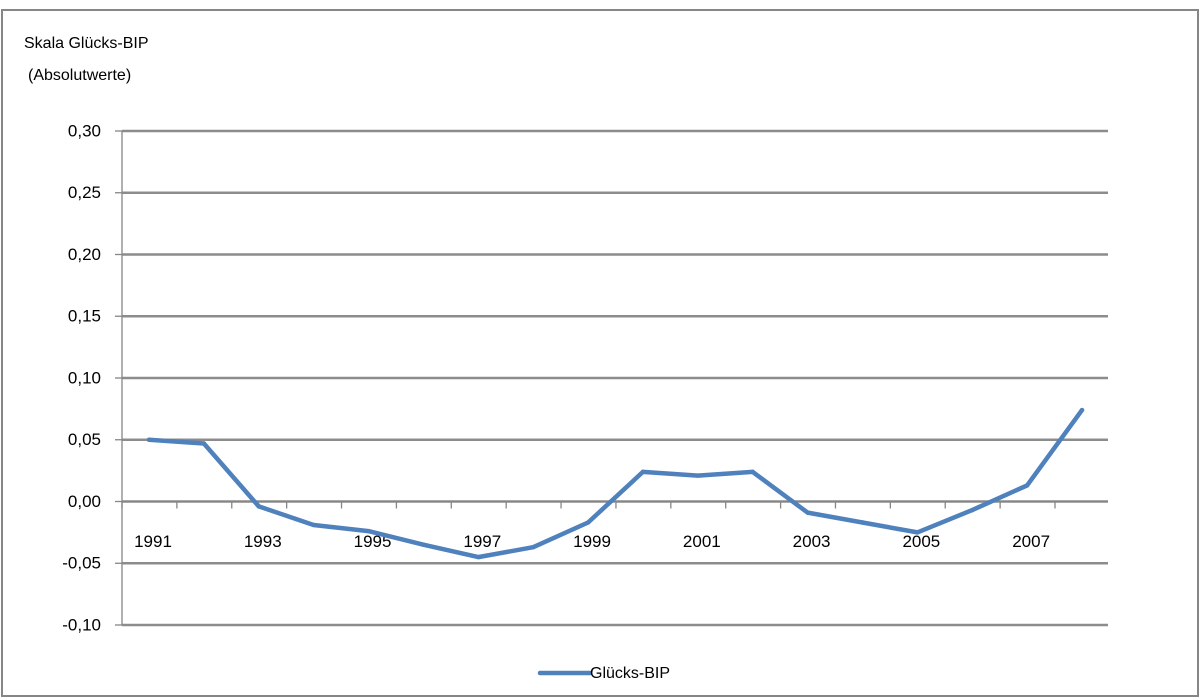 This screenshot has height=700, width=1203. I want to click on x-tick-labels: 1991 1993 1995 1997 1999 2001 2003 2005 2007, so click(592, 541).